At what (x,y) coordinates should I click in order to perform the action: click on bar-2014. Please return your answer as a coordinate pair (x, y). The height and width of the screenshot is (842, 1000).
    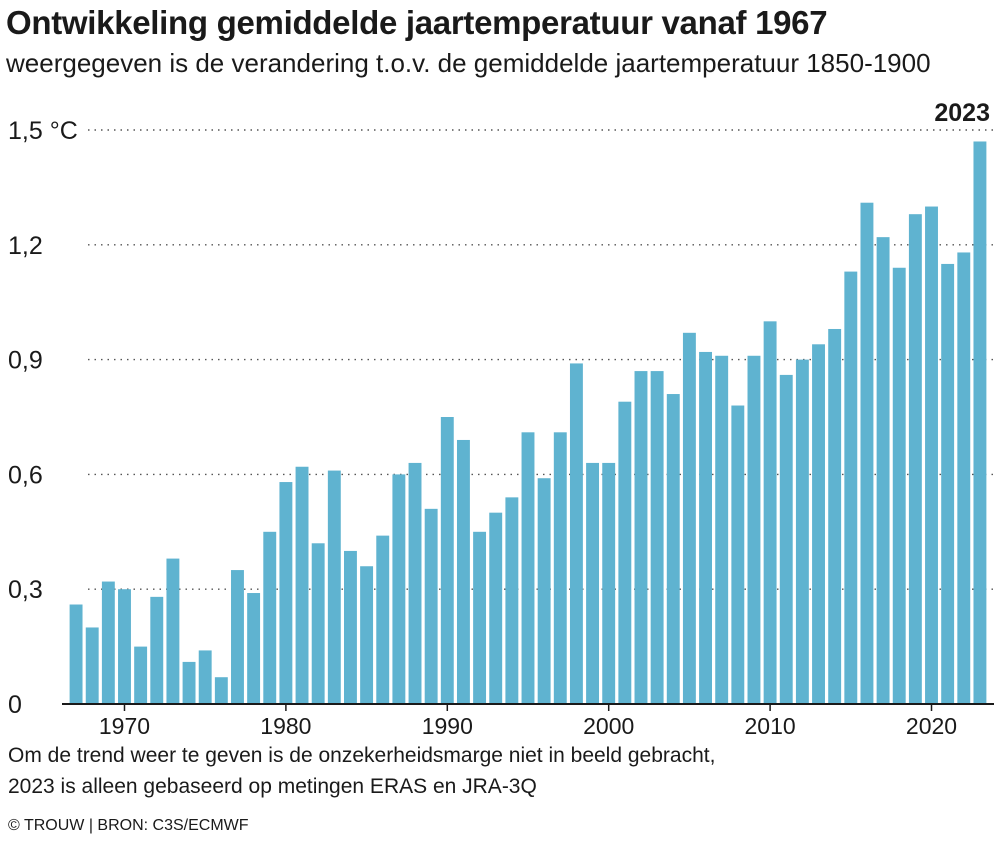
    Looking at the image, I should click on (835, 516).